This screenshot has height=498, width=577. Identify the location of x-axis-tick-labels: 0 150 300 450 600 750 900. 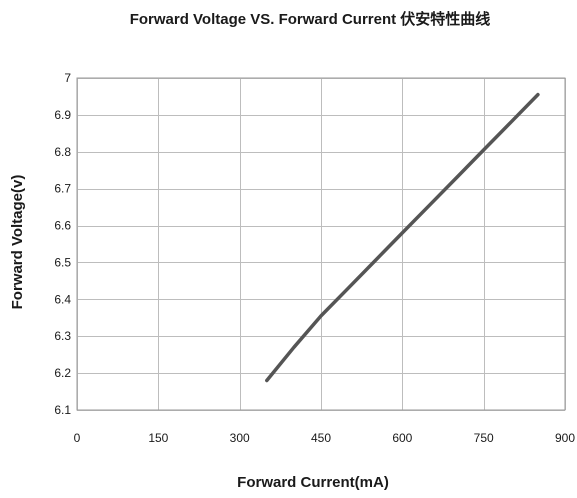
(325, 438).